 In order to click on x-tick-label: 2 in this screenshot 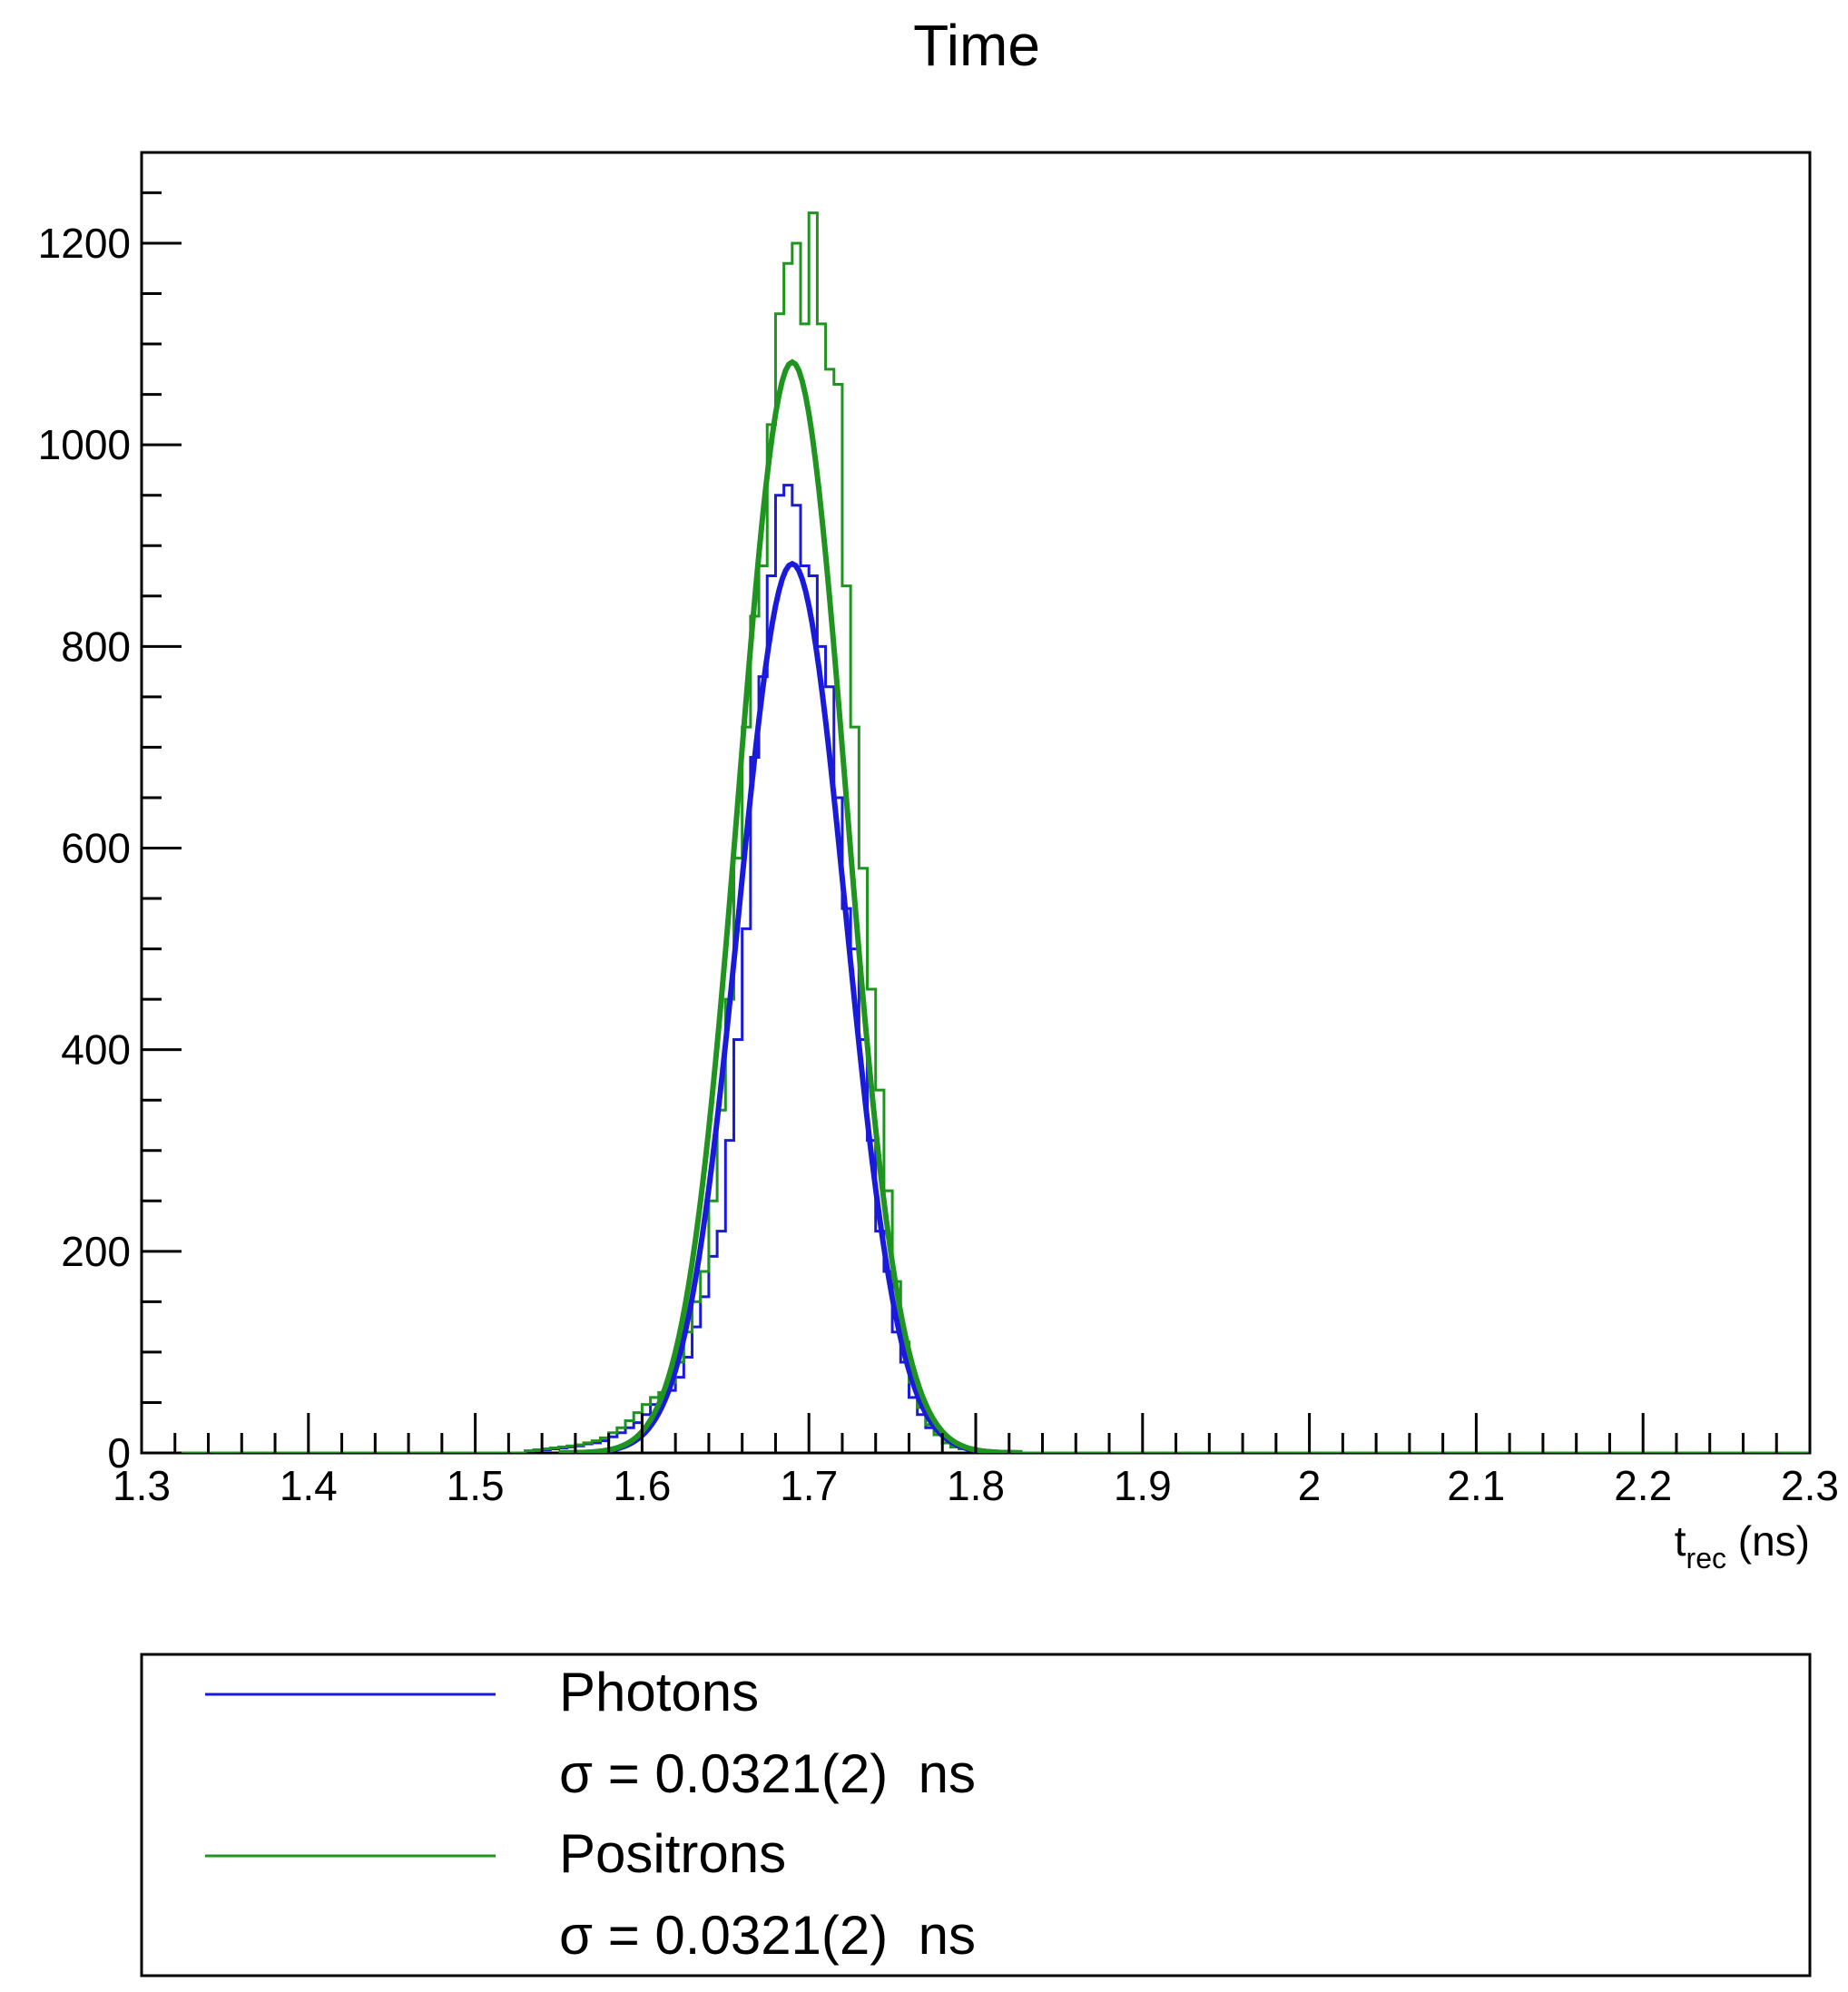, I will do `click(1310, 1485)`.